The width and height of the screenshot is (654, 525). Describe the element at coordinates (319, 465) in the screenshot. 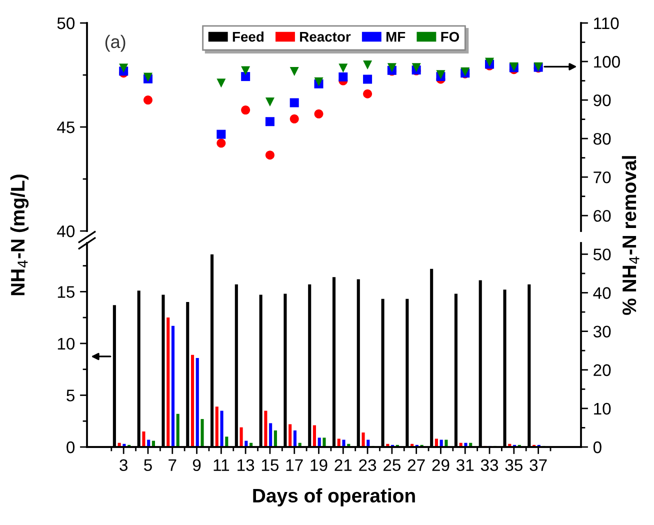

I see `x-tick-label: 19` at that location.